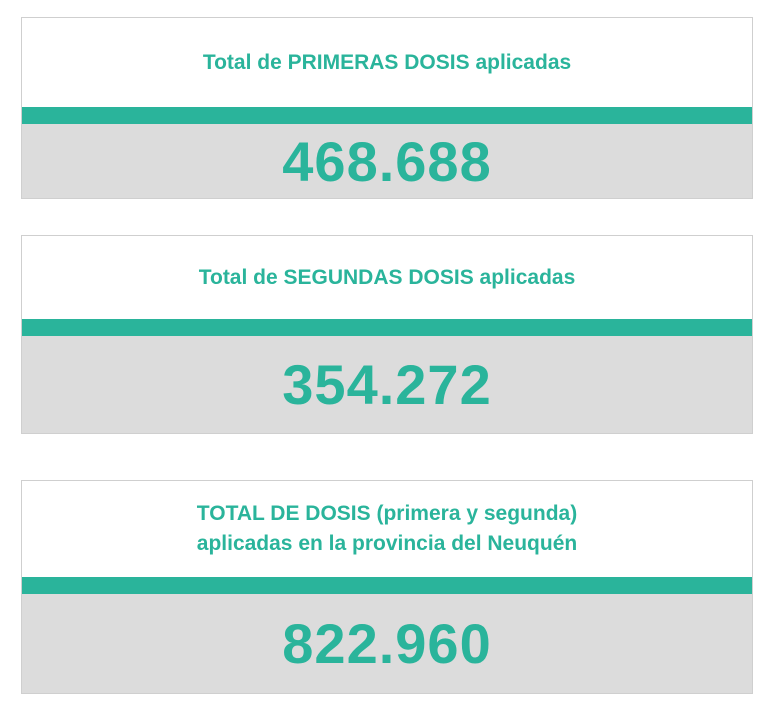 This screenshot has height=716, width=768. What do you see at coordinates (387, 643) in the screenshot?
I see `total-doses-value: 822.960` at bounding box center [387, 643].